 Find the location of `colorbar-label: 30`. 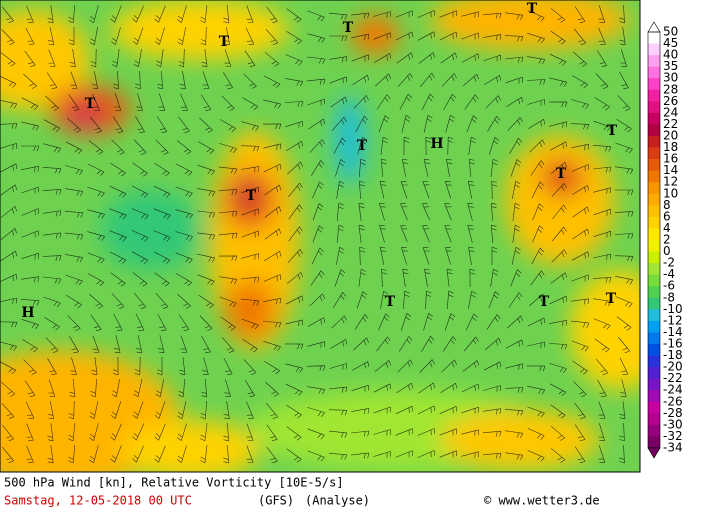

colorbar-label: 30 is located at coordinates (670, 78).